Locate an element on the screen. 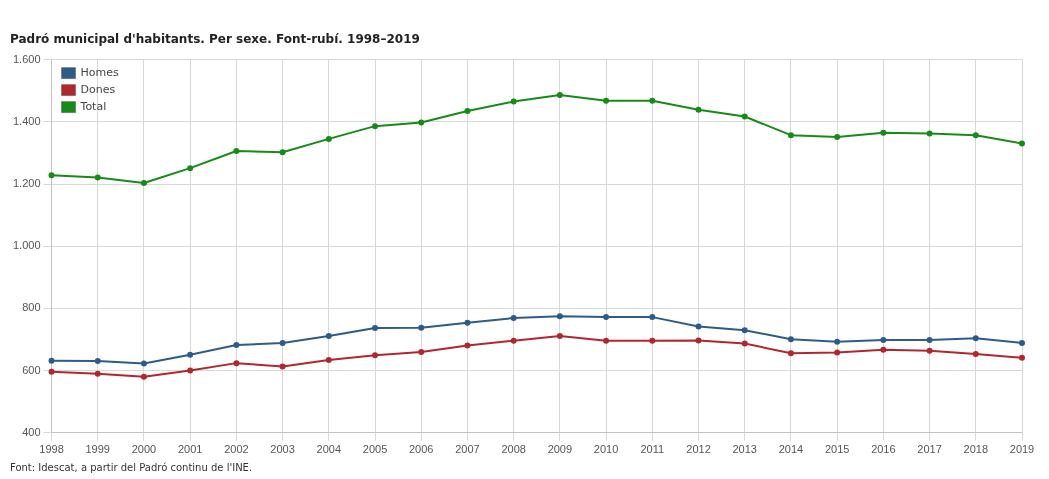 Image resolution: width=1049 pixels, height=479 pixels. x-tick-label: 2013 is located at coordinates (744, 449).